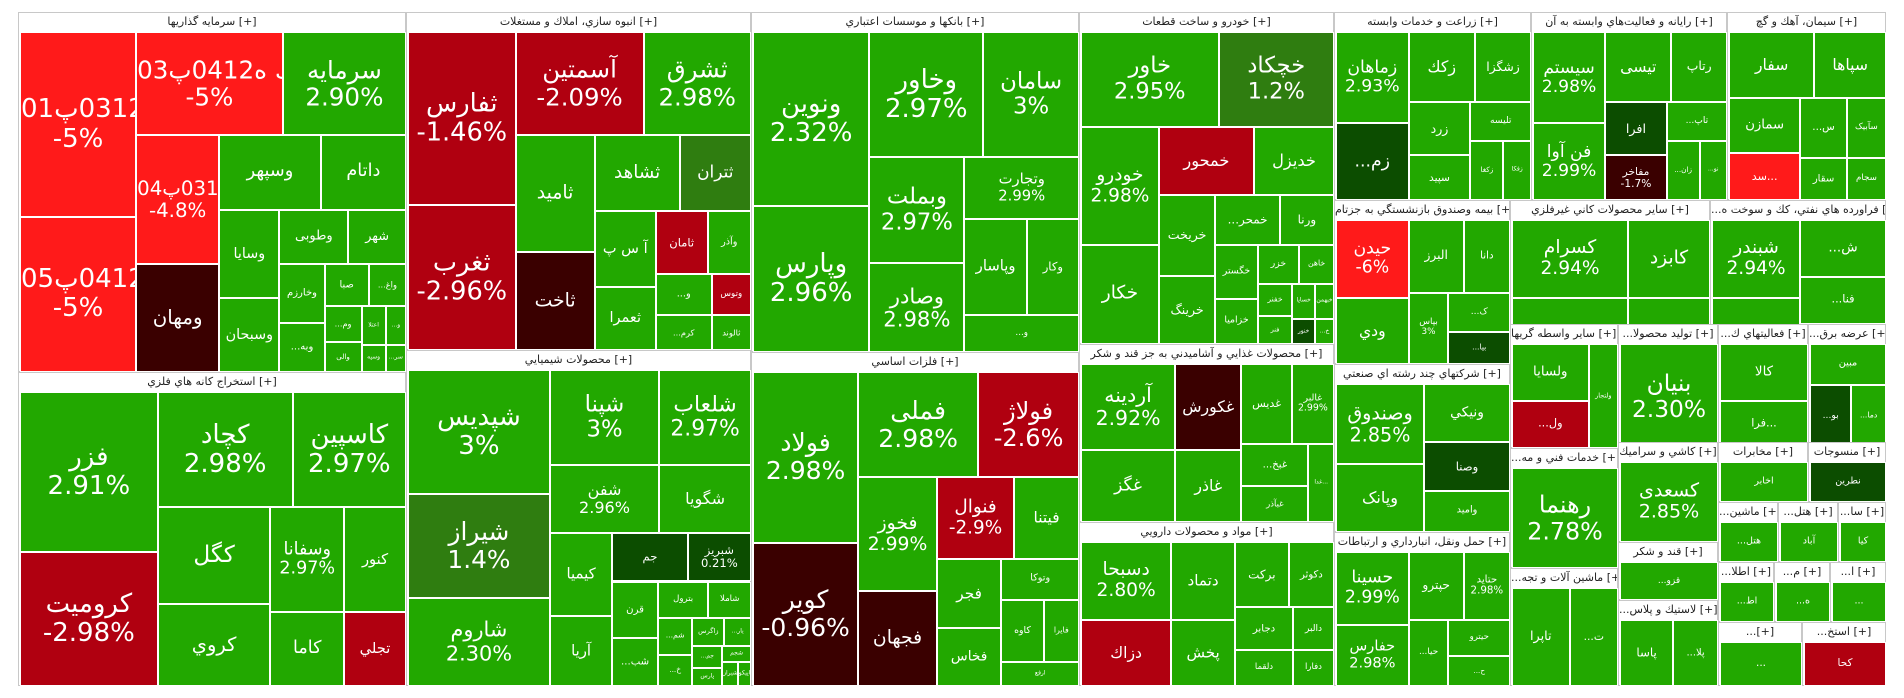  What do you see at coordinates (1798, 210) in the screenshot?
I see `sector-title: ...فراورده هاي نفتي، كك و سوخت ه [+]` at bounding box center [1798, 210].